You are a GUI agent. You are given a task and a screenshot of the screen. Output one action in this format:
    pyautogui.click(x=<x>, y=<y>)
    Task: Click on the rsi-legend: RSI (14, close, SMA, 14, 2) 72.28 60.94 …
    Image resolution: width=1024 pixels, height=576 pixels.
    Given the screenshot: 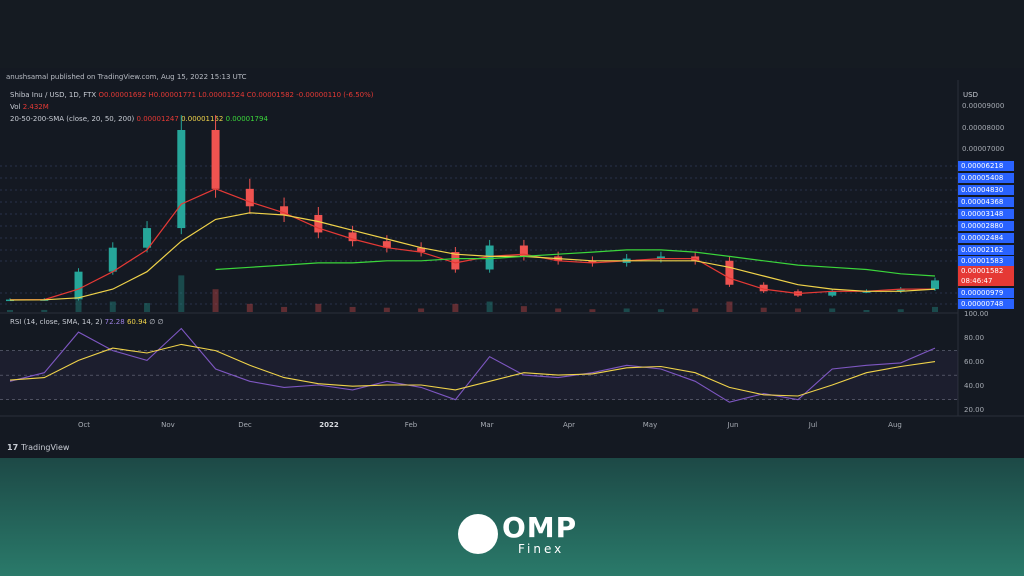 What is the action you would take?
    pyautogui.click(x=87, y=322)
    